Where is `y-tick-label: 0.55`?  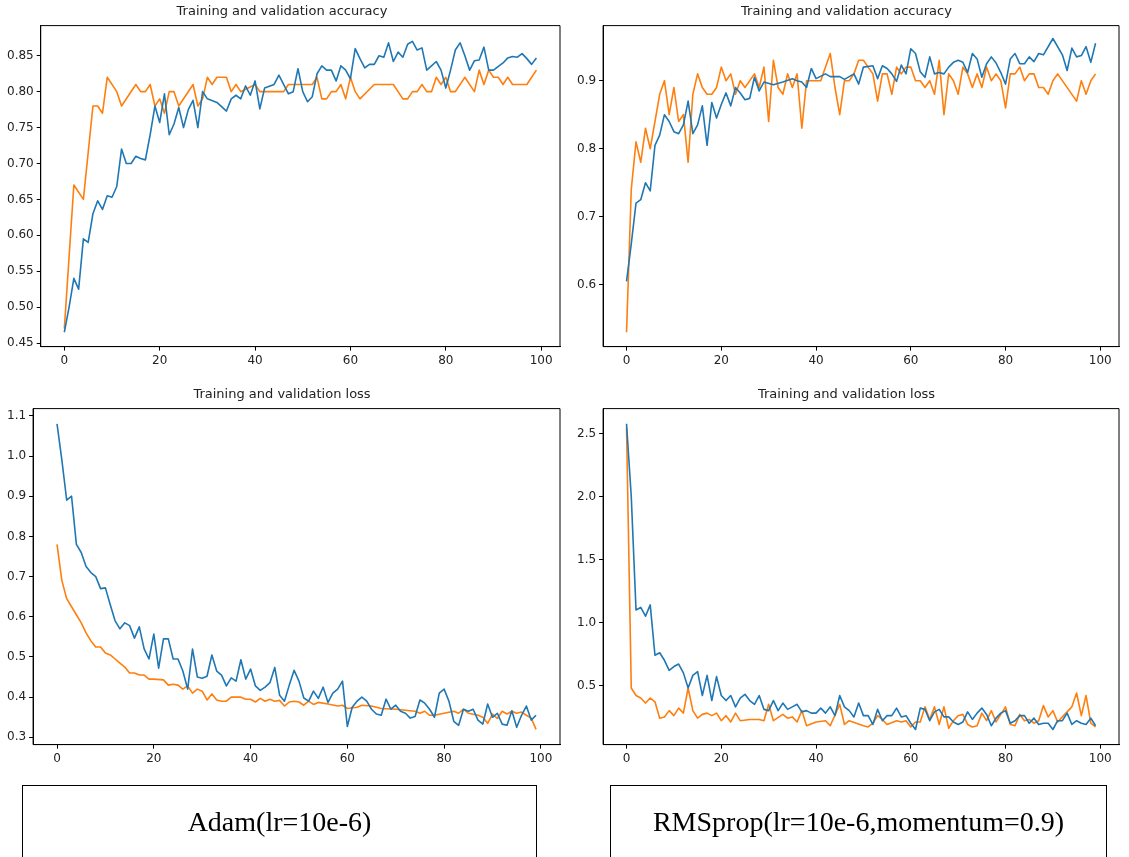 y-tick-label: 0.55 is located at coordinates (20, 270).